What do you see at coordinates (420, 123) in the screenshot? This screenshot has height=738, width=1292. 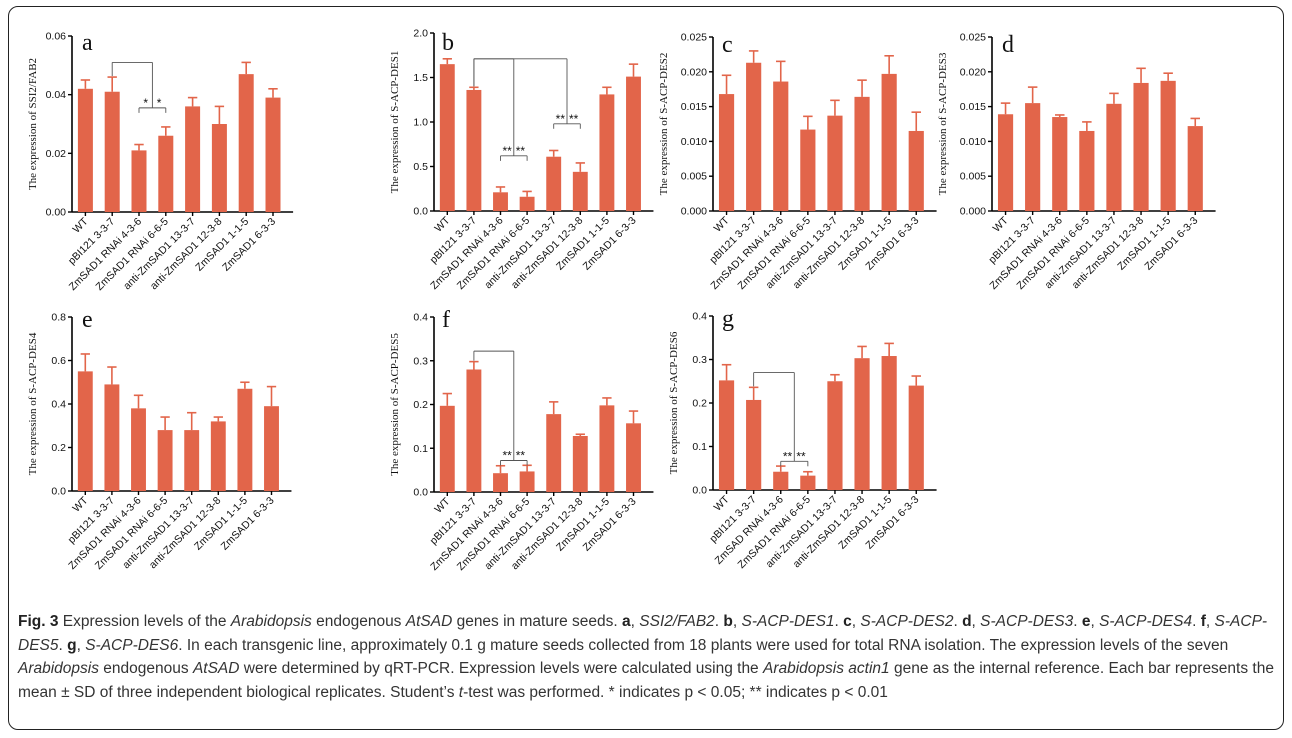 I see `y-tick-label: 1.0` at bounding box center [420, 123].